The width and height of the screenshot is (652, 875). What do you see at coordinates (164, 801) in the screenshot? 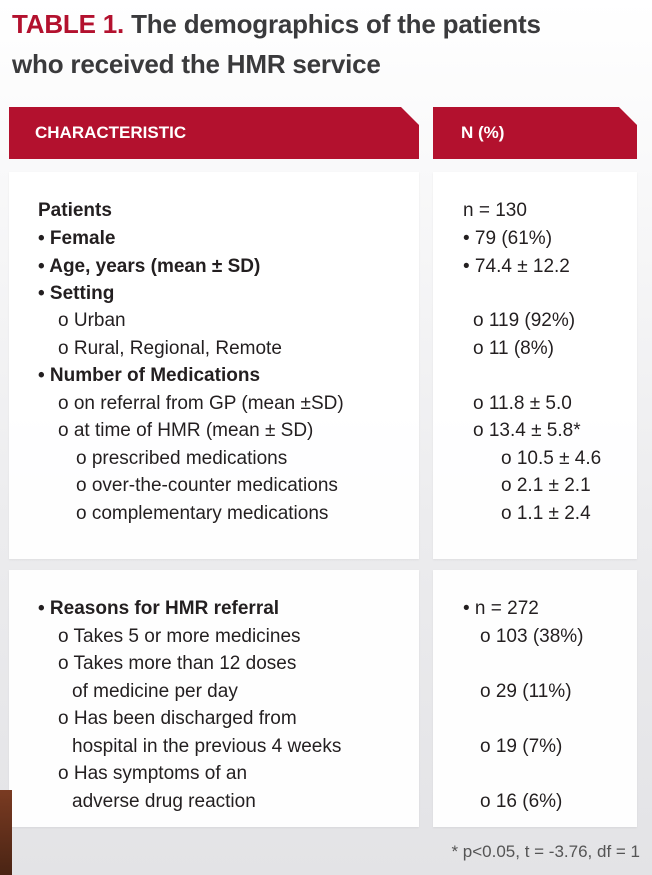
I see `row-adverse-label-cont: adverse drug reaction` at bounding box center [164, 801].